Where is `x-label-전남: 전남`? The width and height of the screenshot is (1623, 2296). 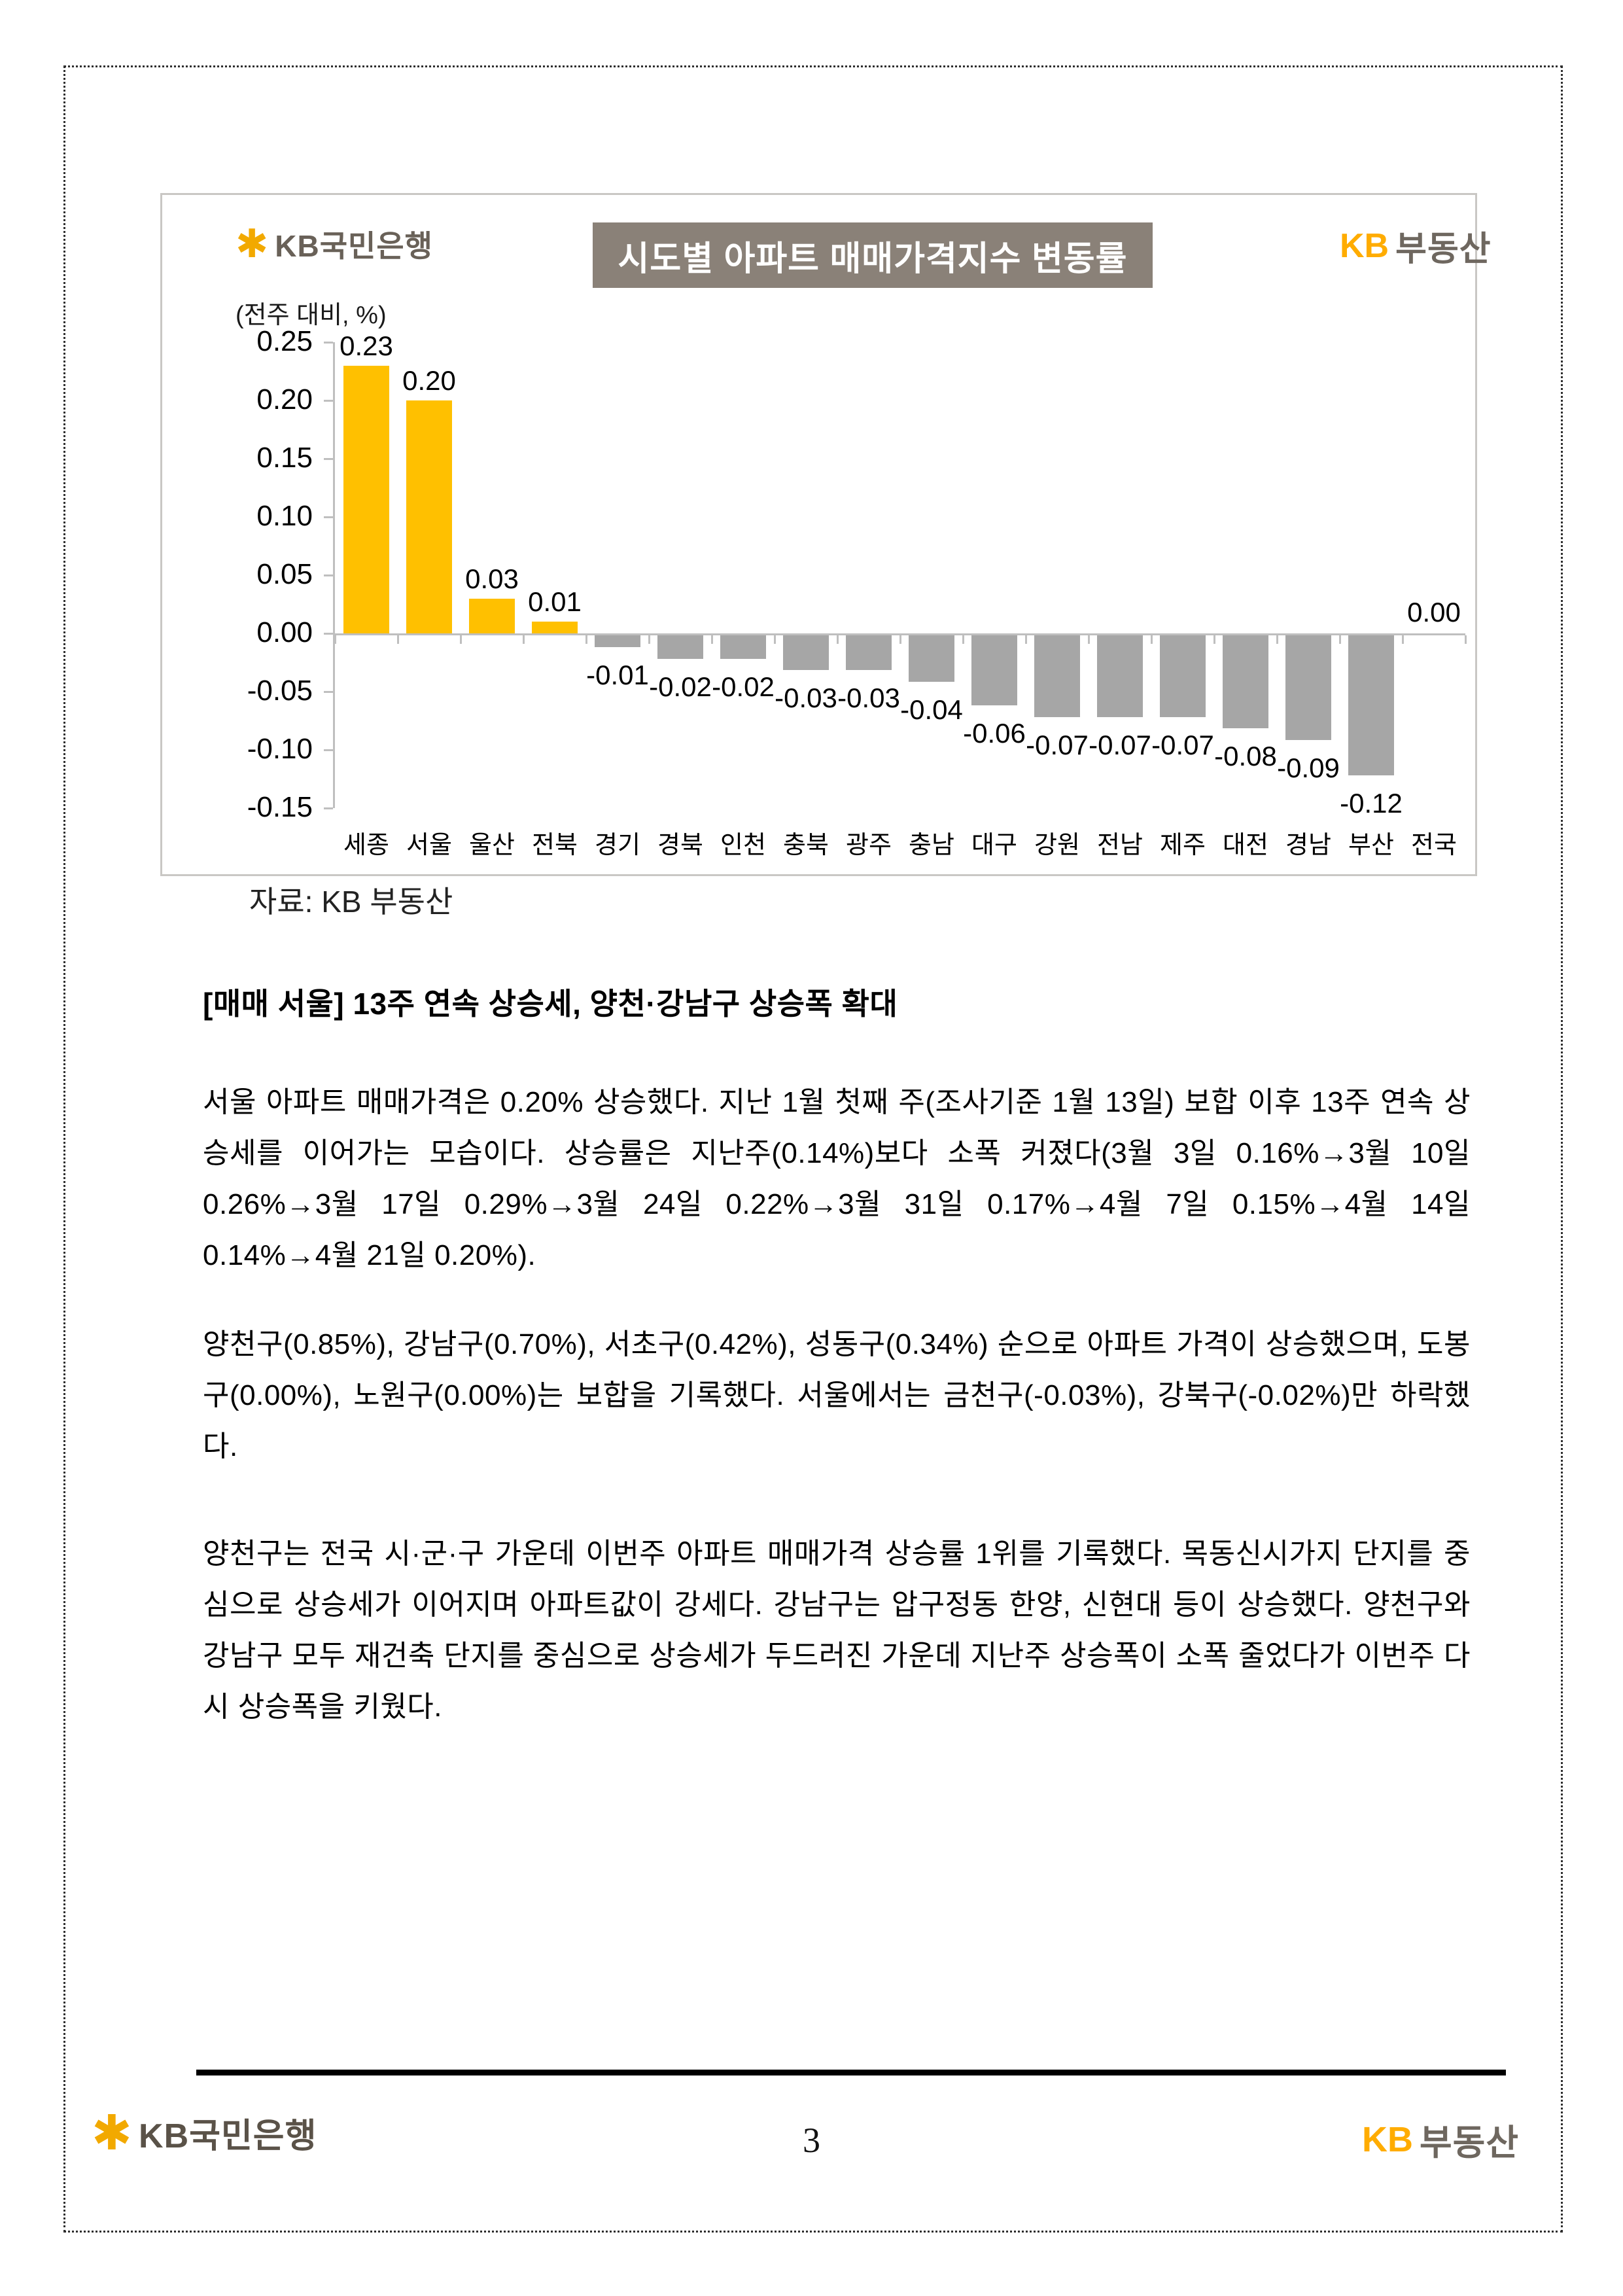 x-label-전남: 전남 is located at coordinates (1120, 845).